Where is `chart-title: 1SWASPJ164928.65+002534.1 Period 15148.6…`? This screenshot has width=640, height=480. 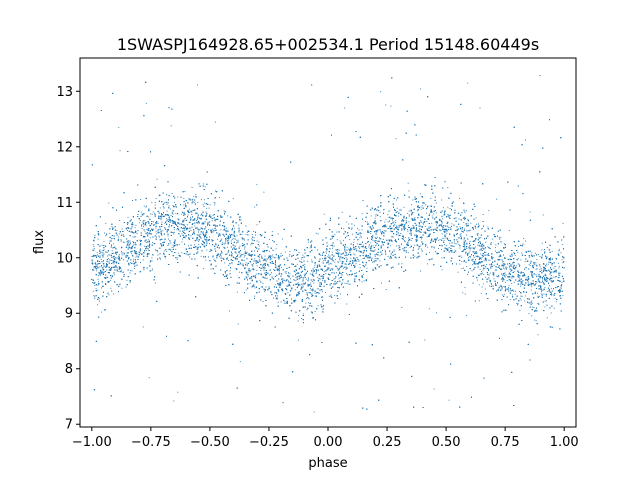
chart-title: 1SWASPJ164928.65+002534.1 Period 15148.6… is located at coordinates (328, 44).